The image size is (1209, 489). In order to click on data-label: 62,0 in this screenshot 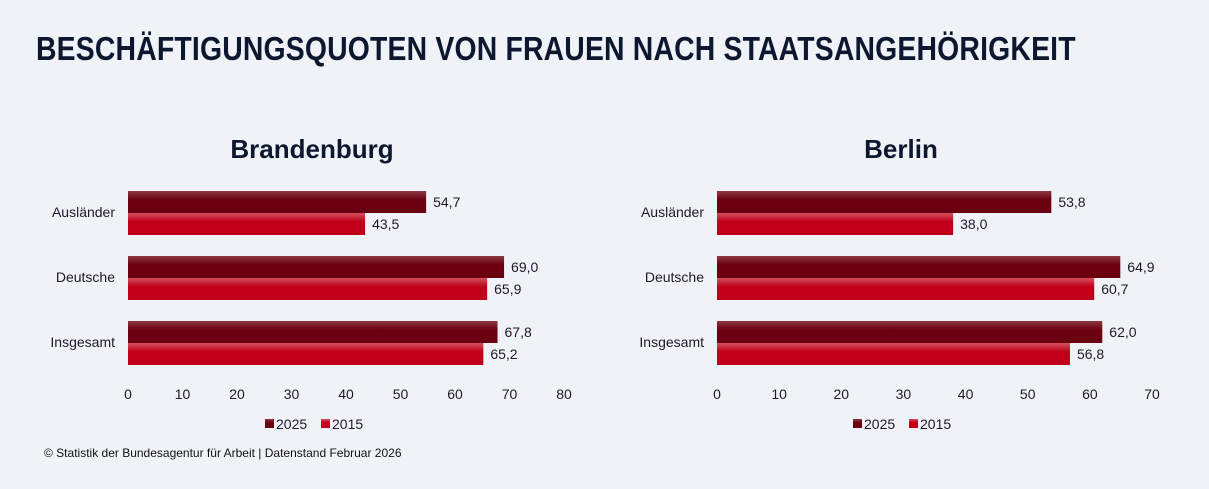, I will do `click(1122, 332)`.